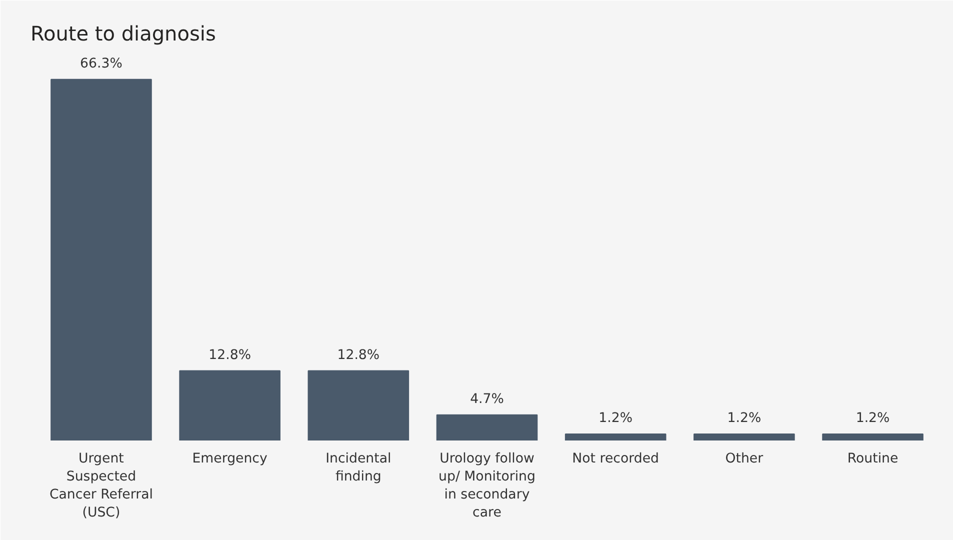 The image size is (953, 540). What do you see at coordinates (359, 468) in the screenshot?
I see `x-tick-label: Incidental finding` at bounding box center [359, 468].